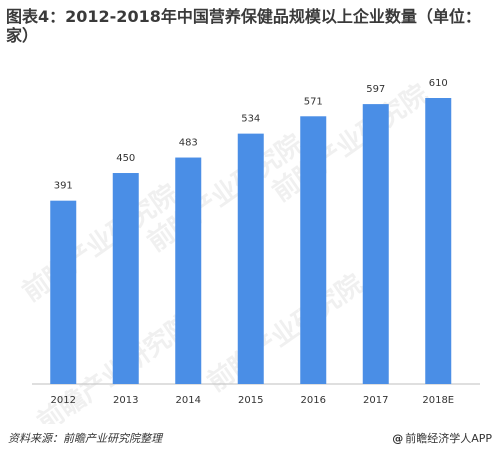 This screenshot has height=456, width=500. What do you see at coordinates (438, 241) in the screenshot?
I see `bar-2018E` at bounding box center [438, 241].